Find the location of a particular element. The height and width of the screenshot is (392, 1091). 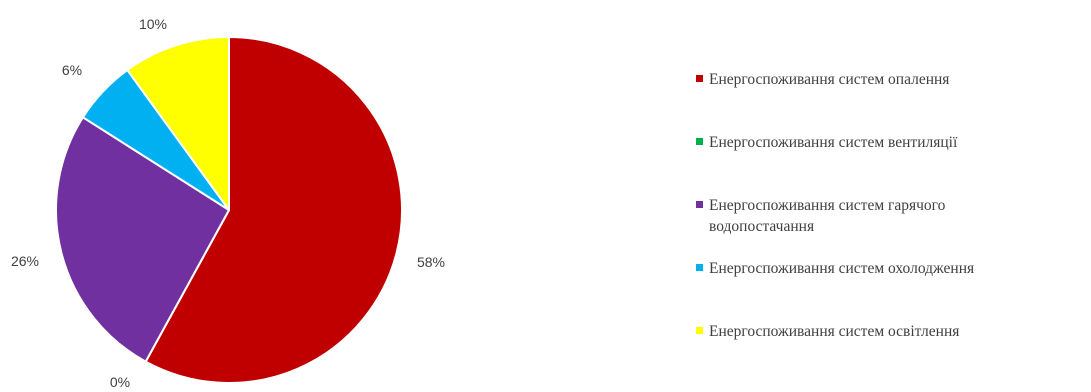

legend-item-5: Енергоспоживання систем освітлення is located at coordinates (827, 331).